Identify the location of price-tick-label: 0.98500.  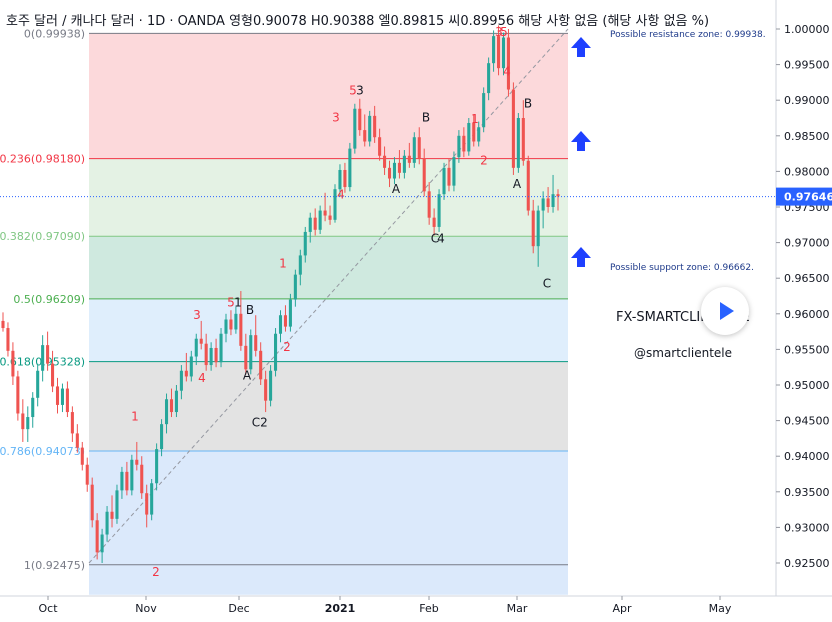
(807, 136).